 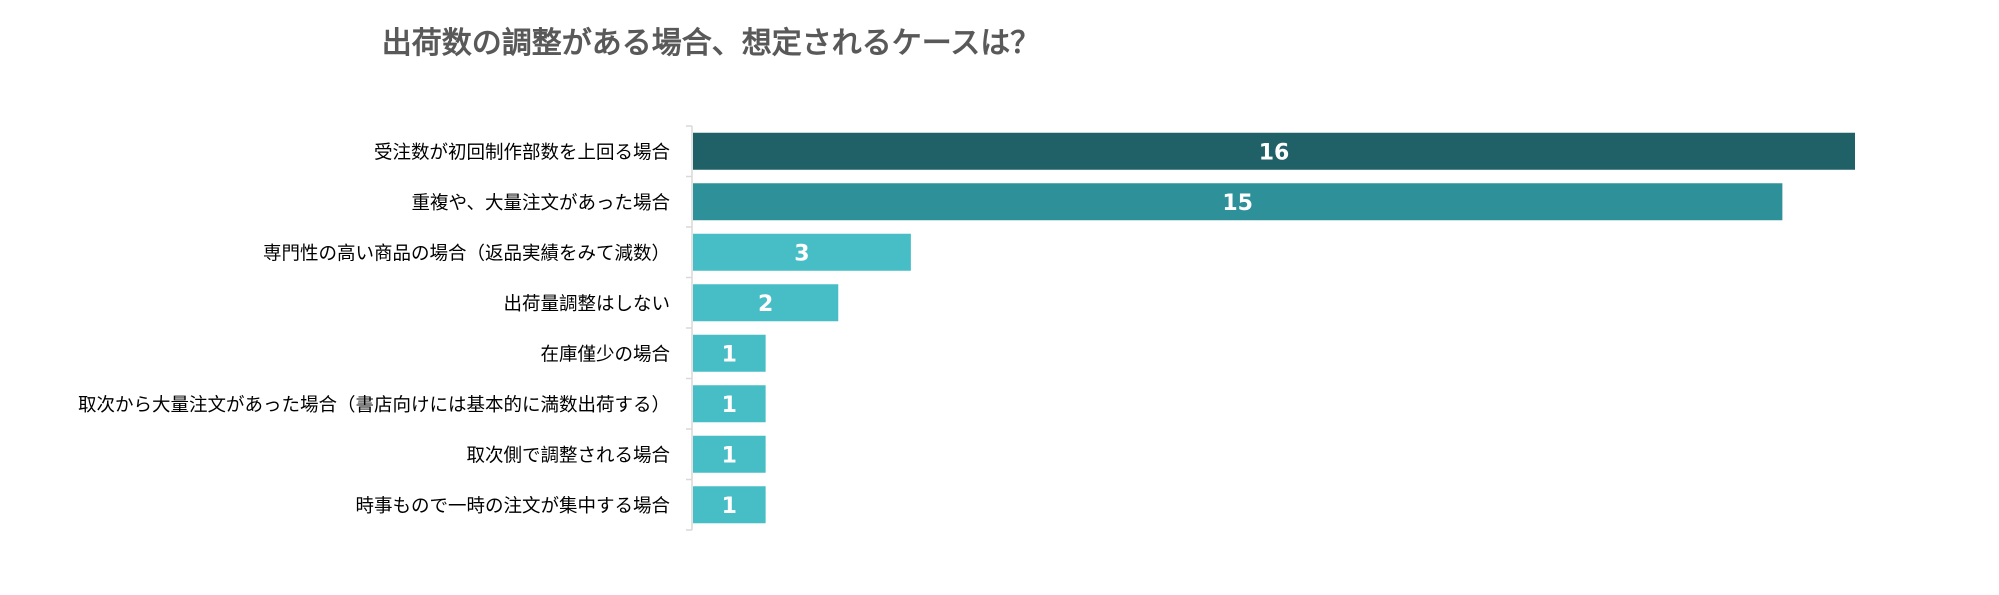 I want to click on category-label: 時事もので一時の注文が集中する場合, so click(x=512, y=506).